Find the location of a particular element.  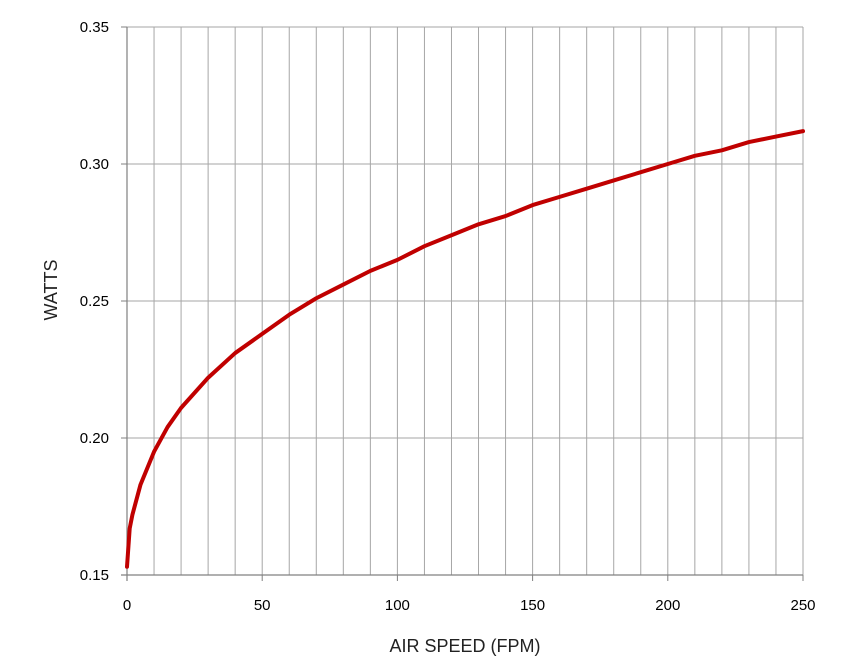

x-tick-label: 100 is located at coordinates (397, 605).